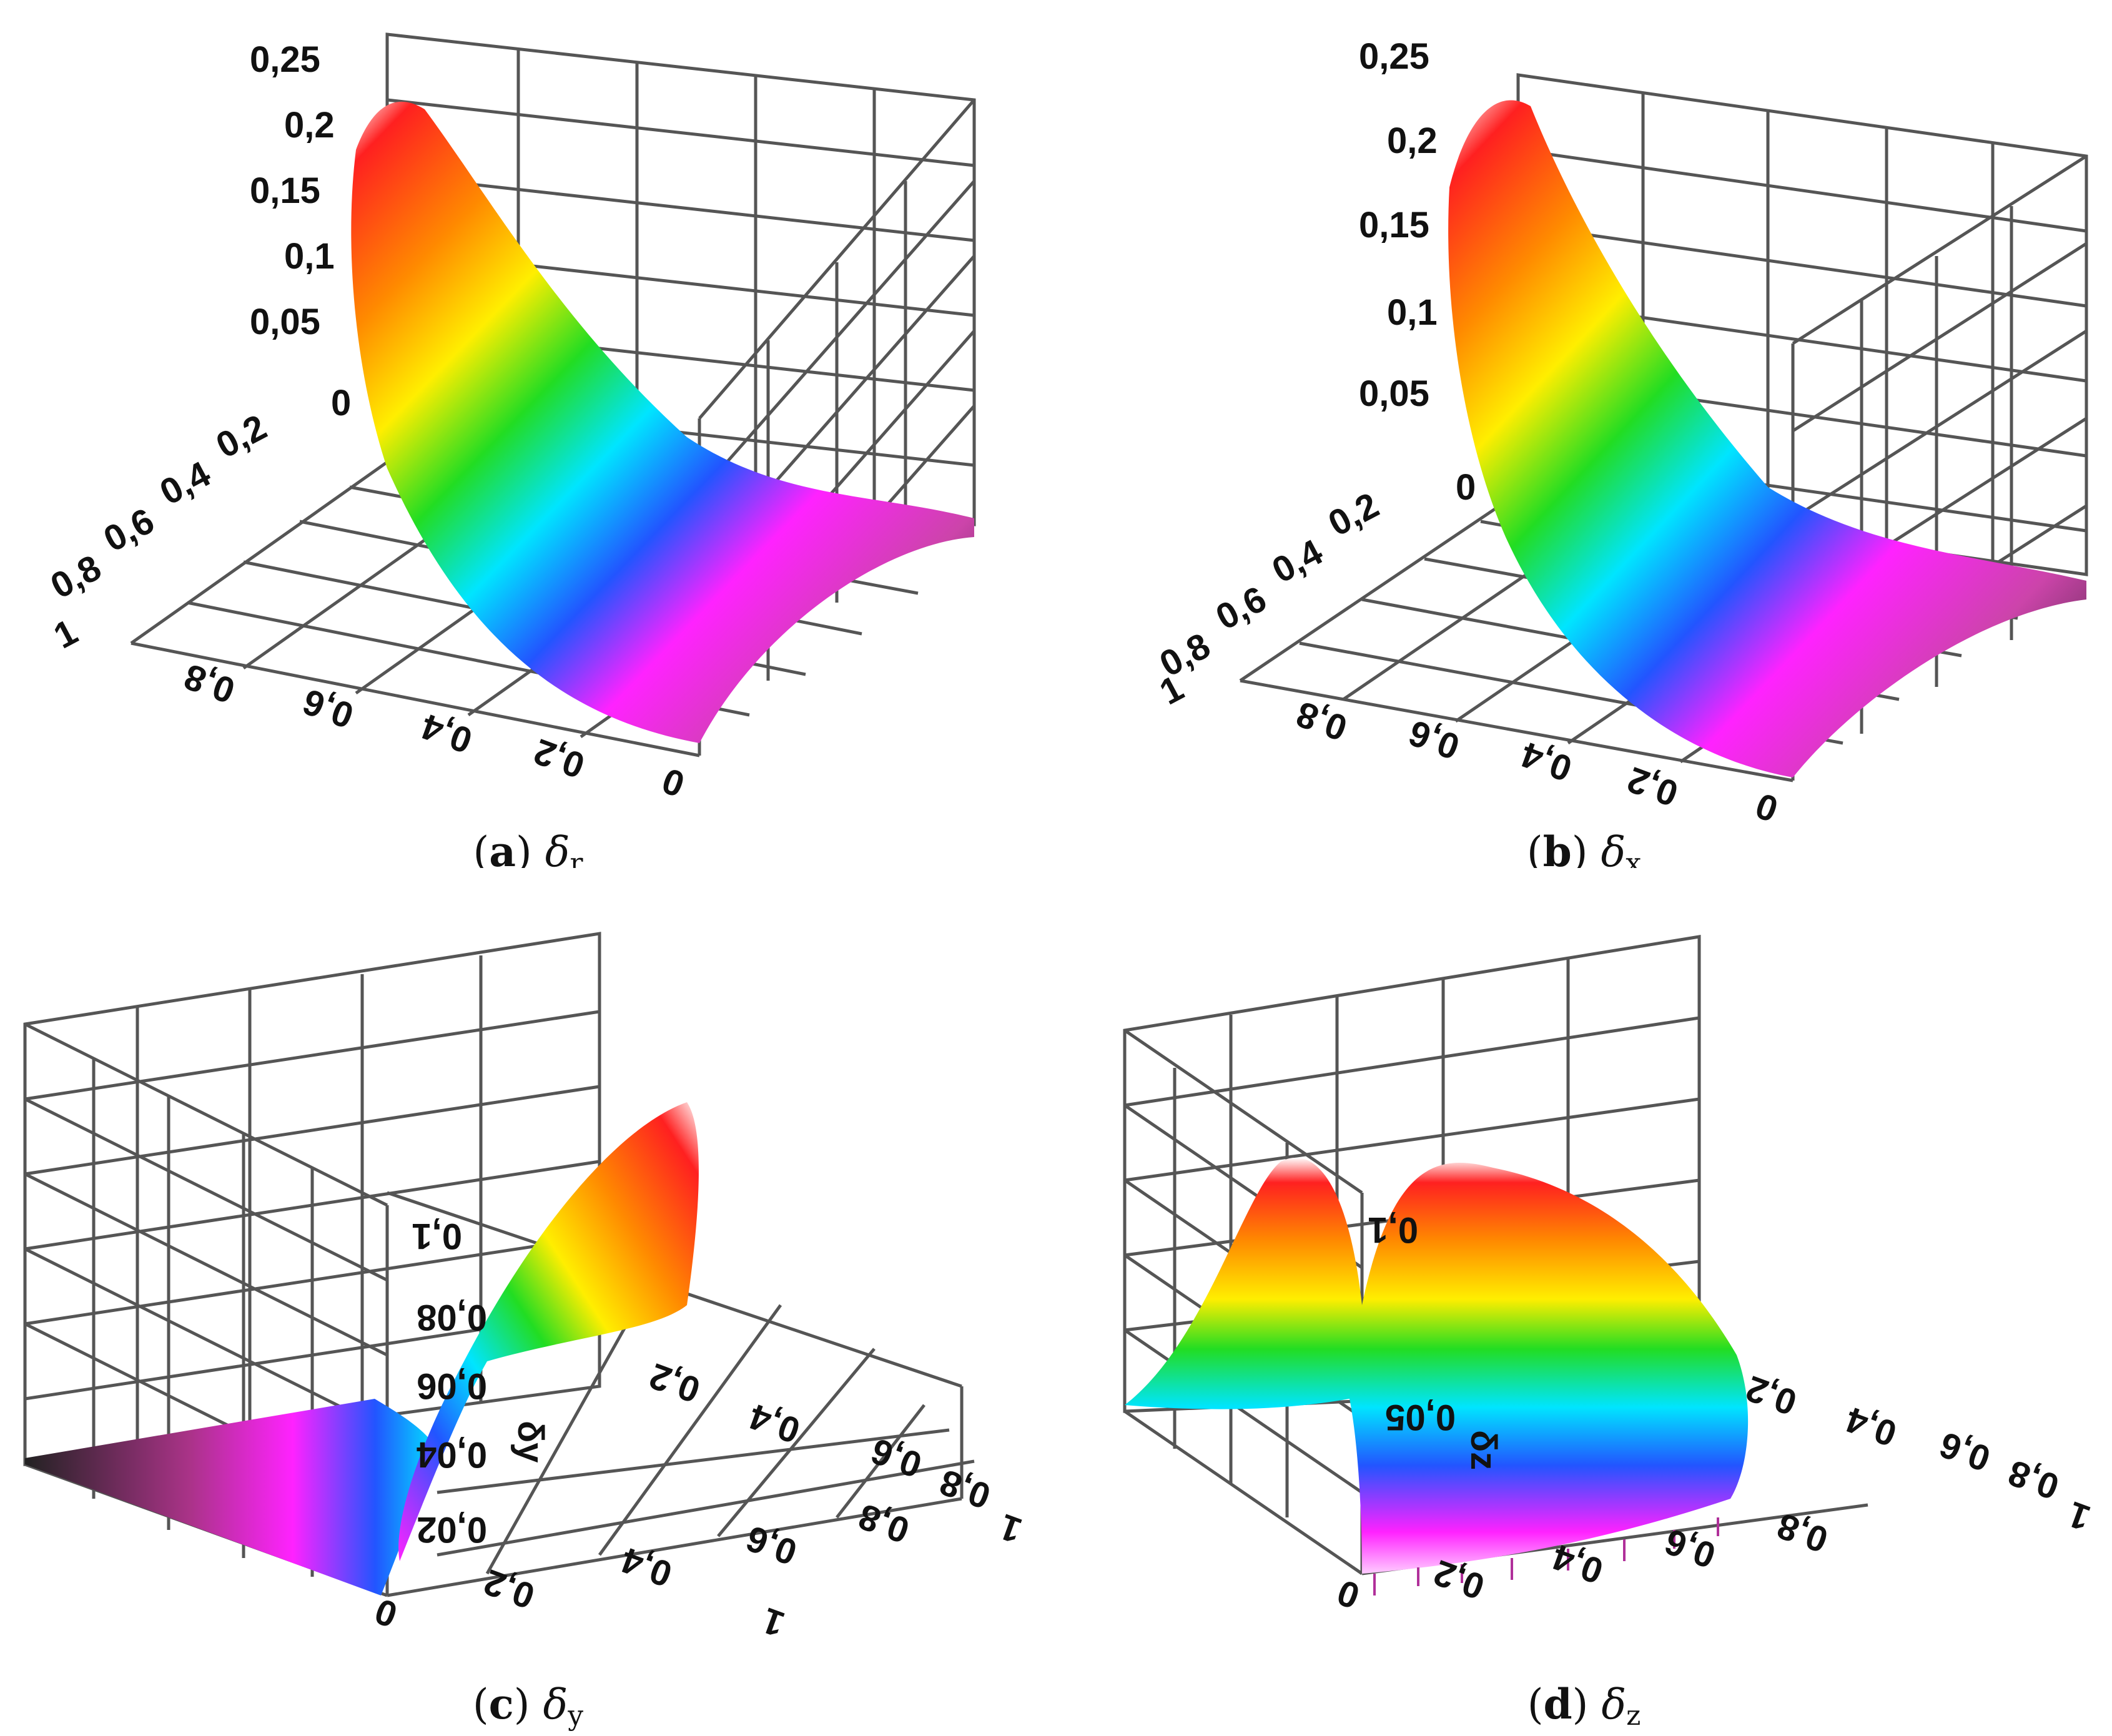 The width and height of the screenshot is (2112, 1736). Describe the element at coordinates (1584, 1706) in the screenshot. I see `caption-d: (d) δz` at that location.